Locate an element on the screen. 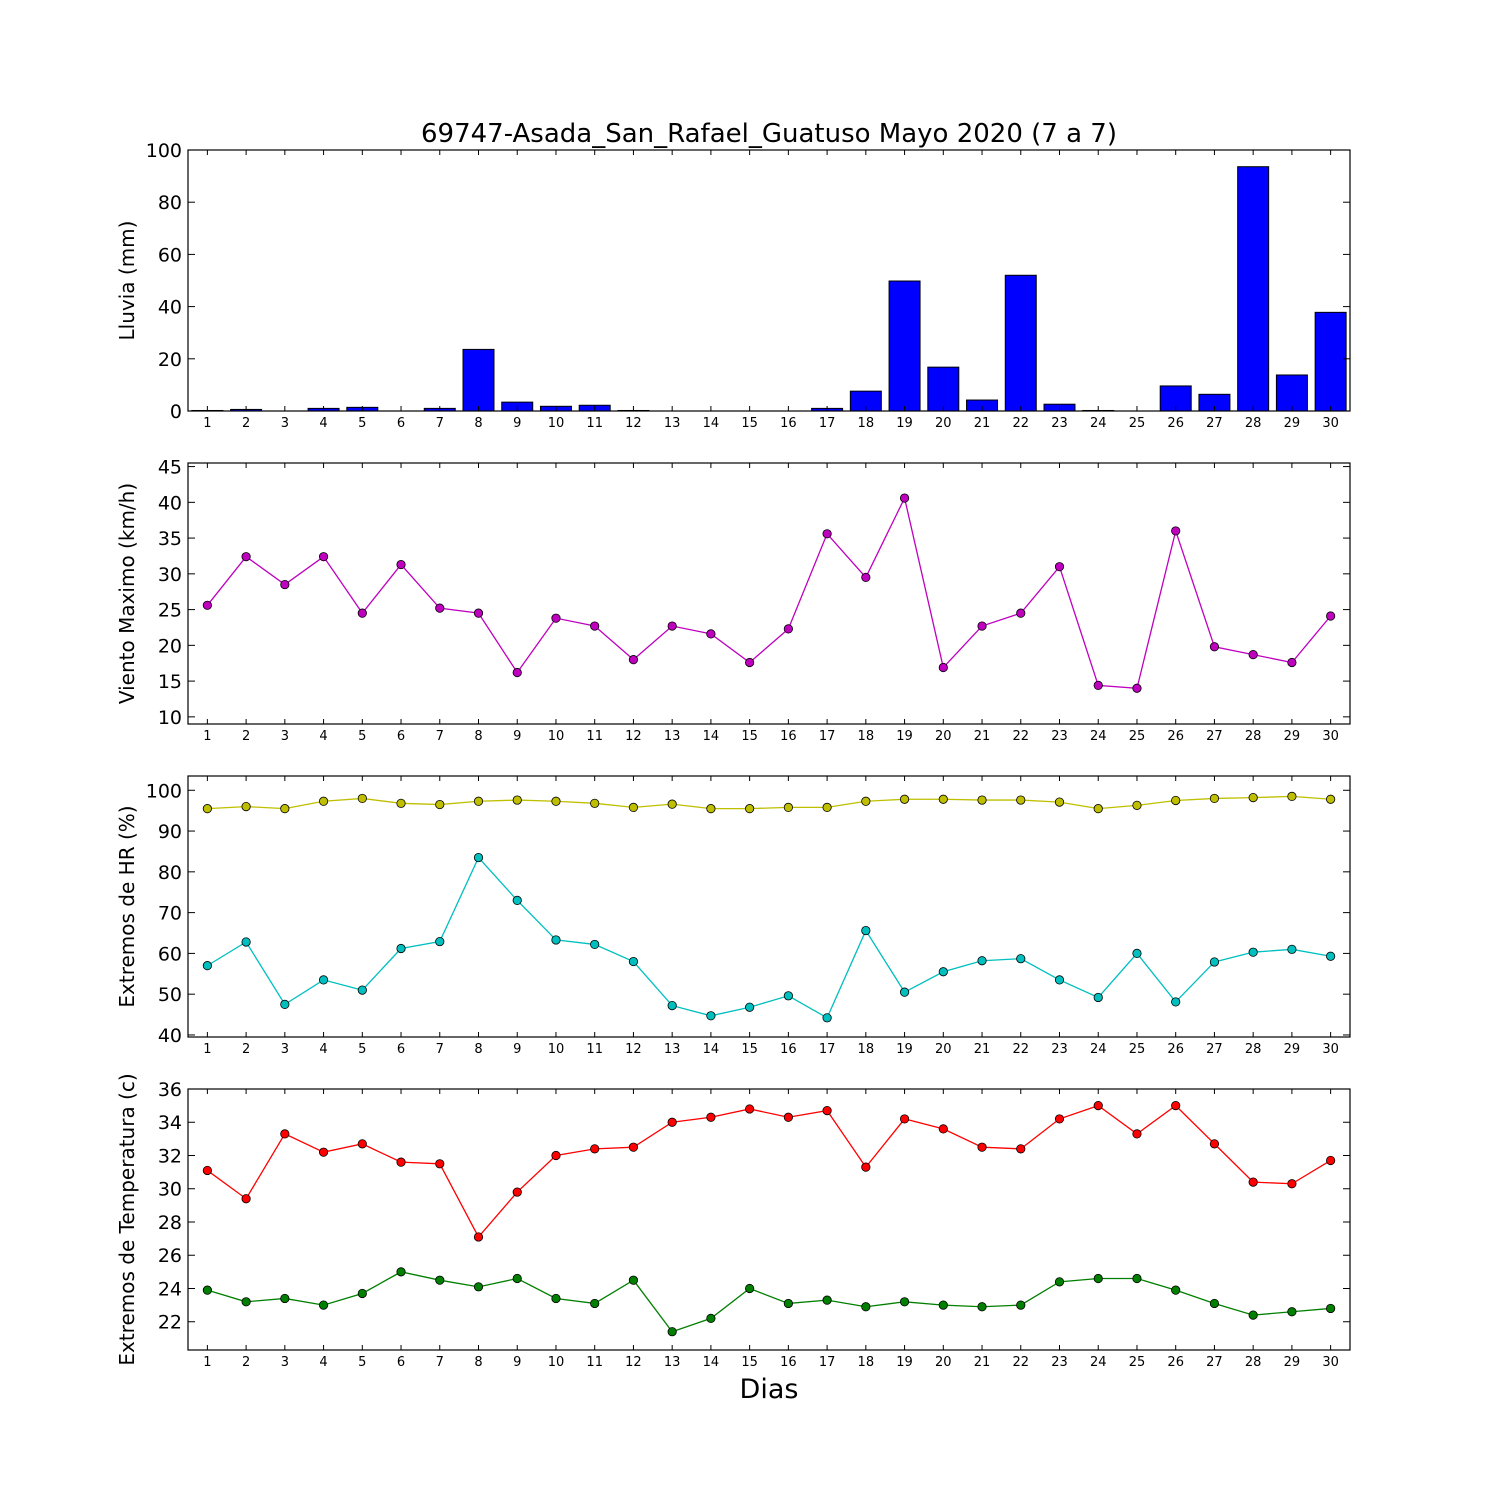  y-axis-label: Extremos de Temperatura (c) is located at coordinates (127, 1219).